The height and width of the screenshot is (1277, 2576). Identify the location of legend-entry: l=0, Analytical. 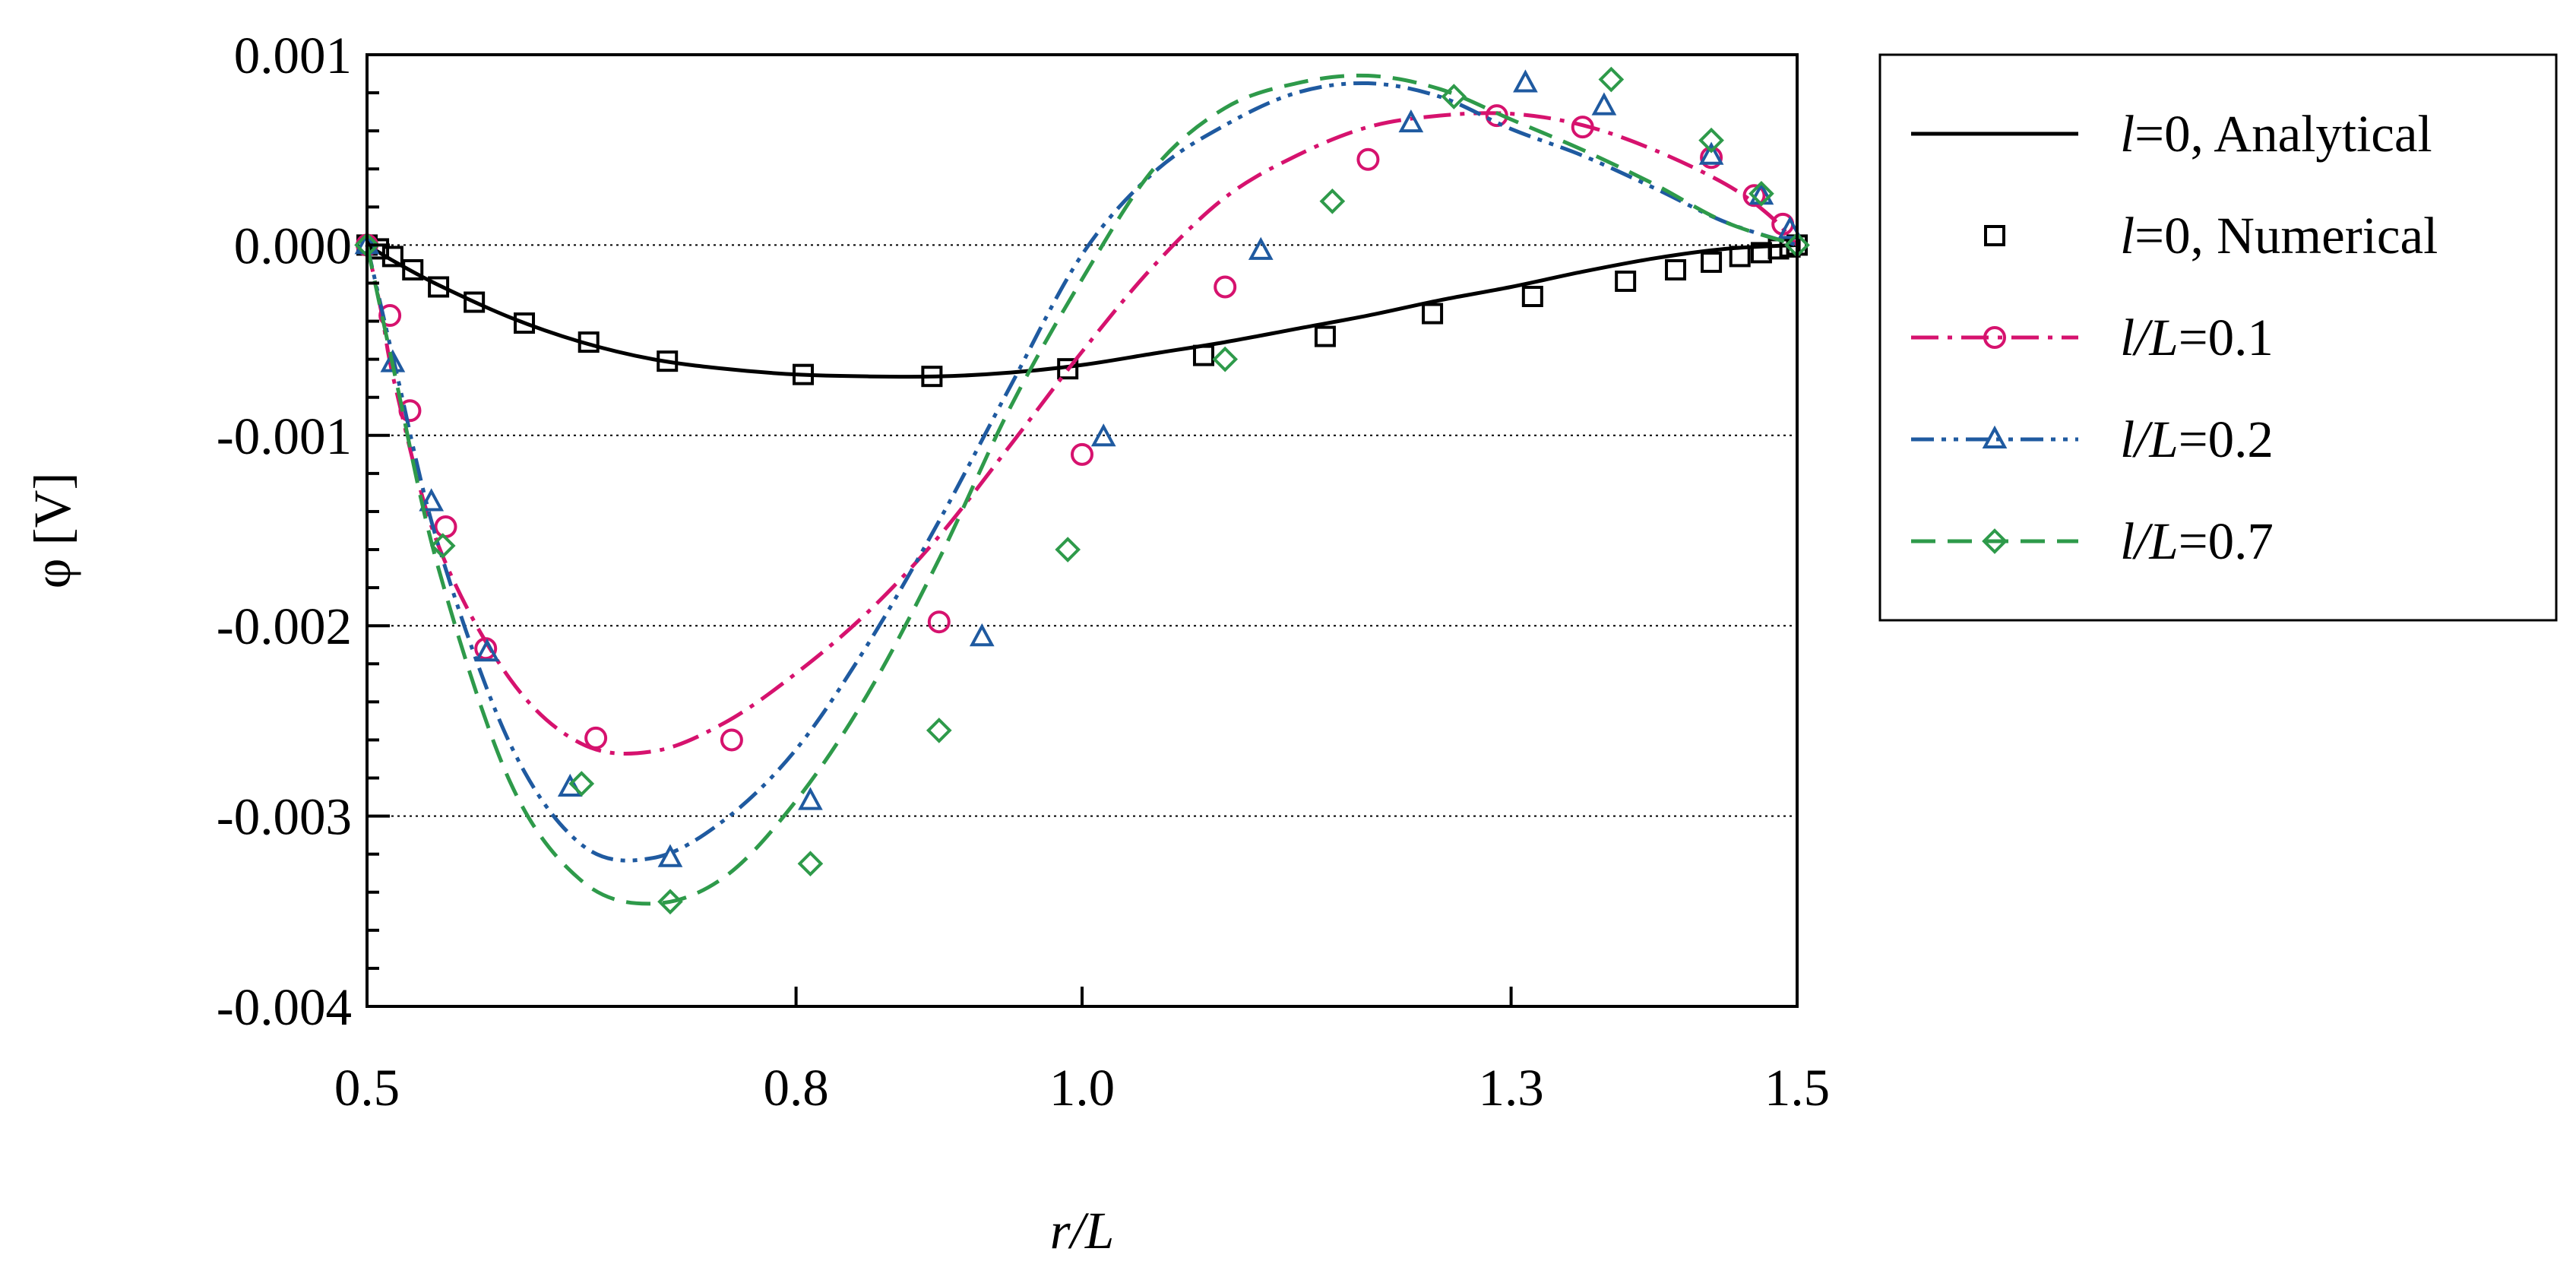
(2171, 134).